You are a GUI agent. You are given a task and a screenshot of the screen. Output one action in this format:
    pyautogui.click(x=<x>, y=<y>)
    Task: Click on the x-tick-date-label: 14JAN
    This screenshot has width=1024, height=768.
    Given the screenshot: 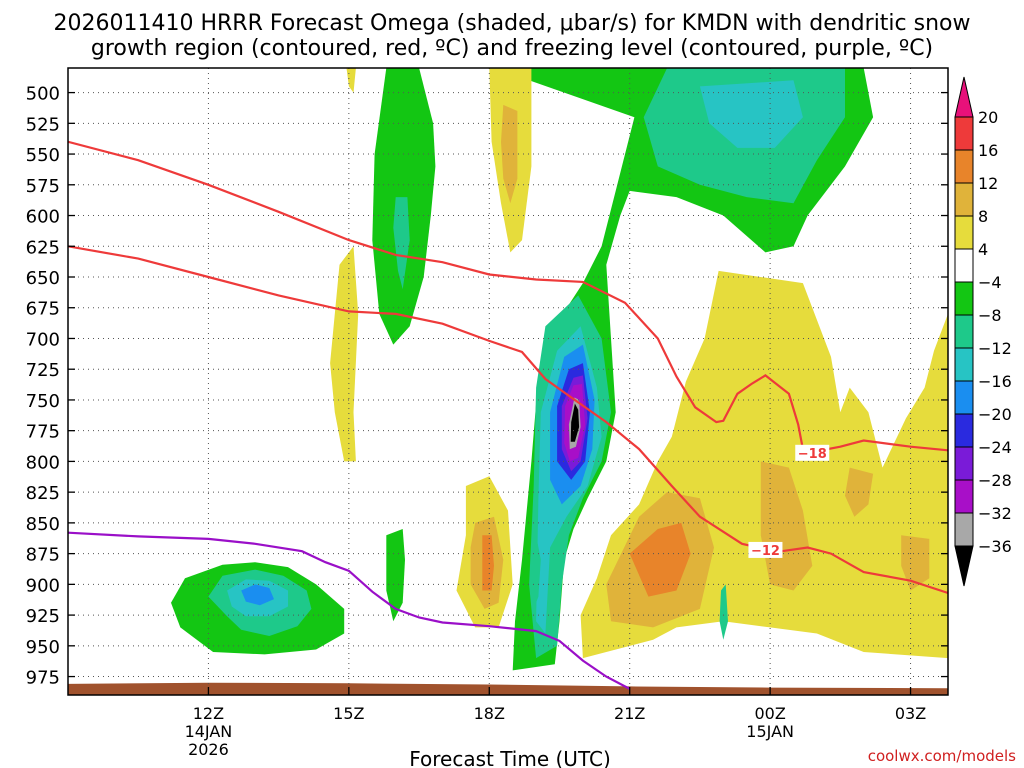 What is the action you would take?
    pyautogui.click(x=209, y=731)
    